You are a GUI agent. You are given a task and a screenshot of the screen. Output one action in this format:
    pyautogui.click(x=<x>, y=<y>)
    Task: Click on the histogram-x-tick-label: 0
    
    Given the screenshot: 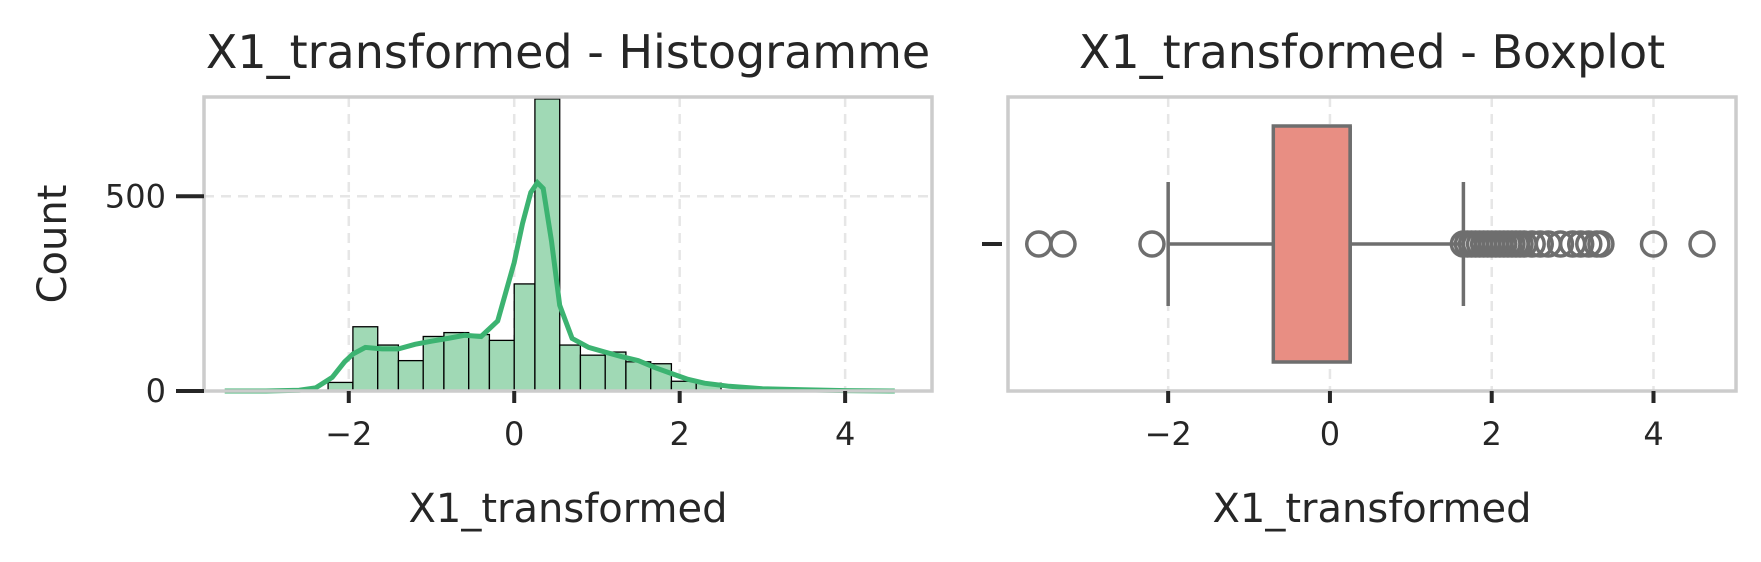 What is the action you would take?
    pyautogui.click(x=514, y=434)
    